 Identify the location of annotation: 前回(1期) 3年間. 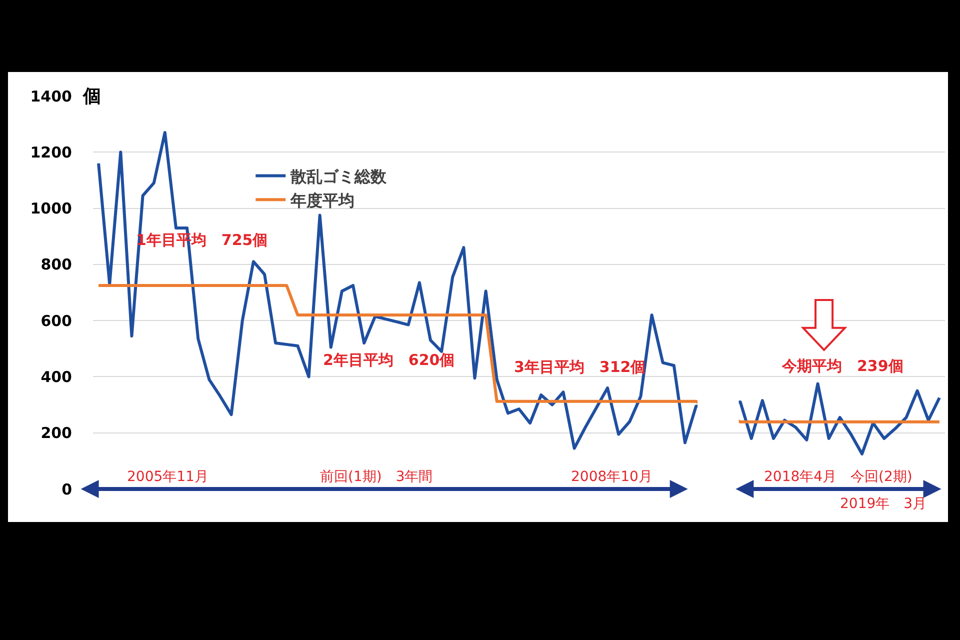
(376, 477).